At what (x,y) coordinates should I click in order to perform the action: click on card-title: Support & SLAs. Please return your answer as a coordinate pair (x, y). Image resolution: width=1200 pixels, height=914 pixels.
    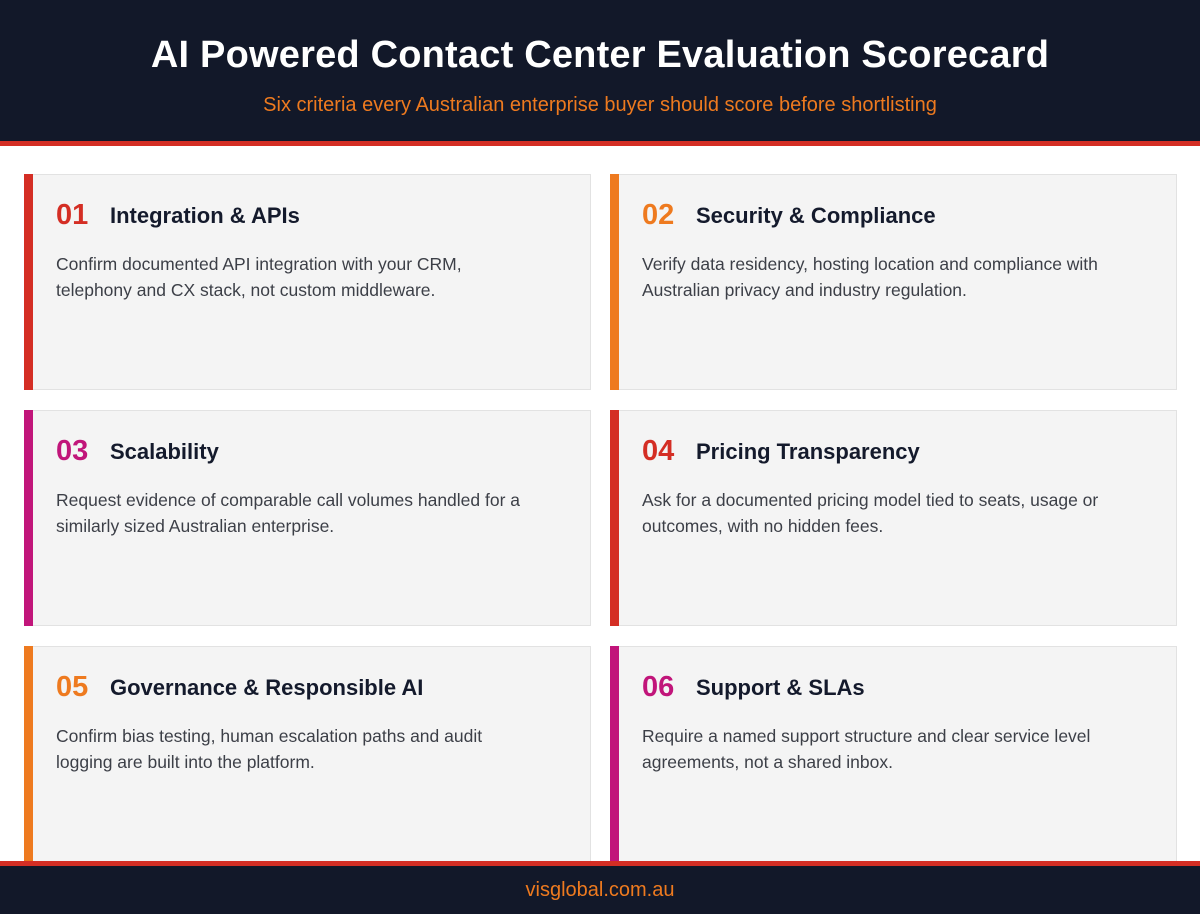
    Looking at the image, I should click on (780, 687).